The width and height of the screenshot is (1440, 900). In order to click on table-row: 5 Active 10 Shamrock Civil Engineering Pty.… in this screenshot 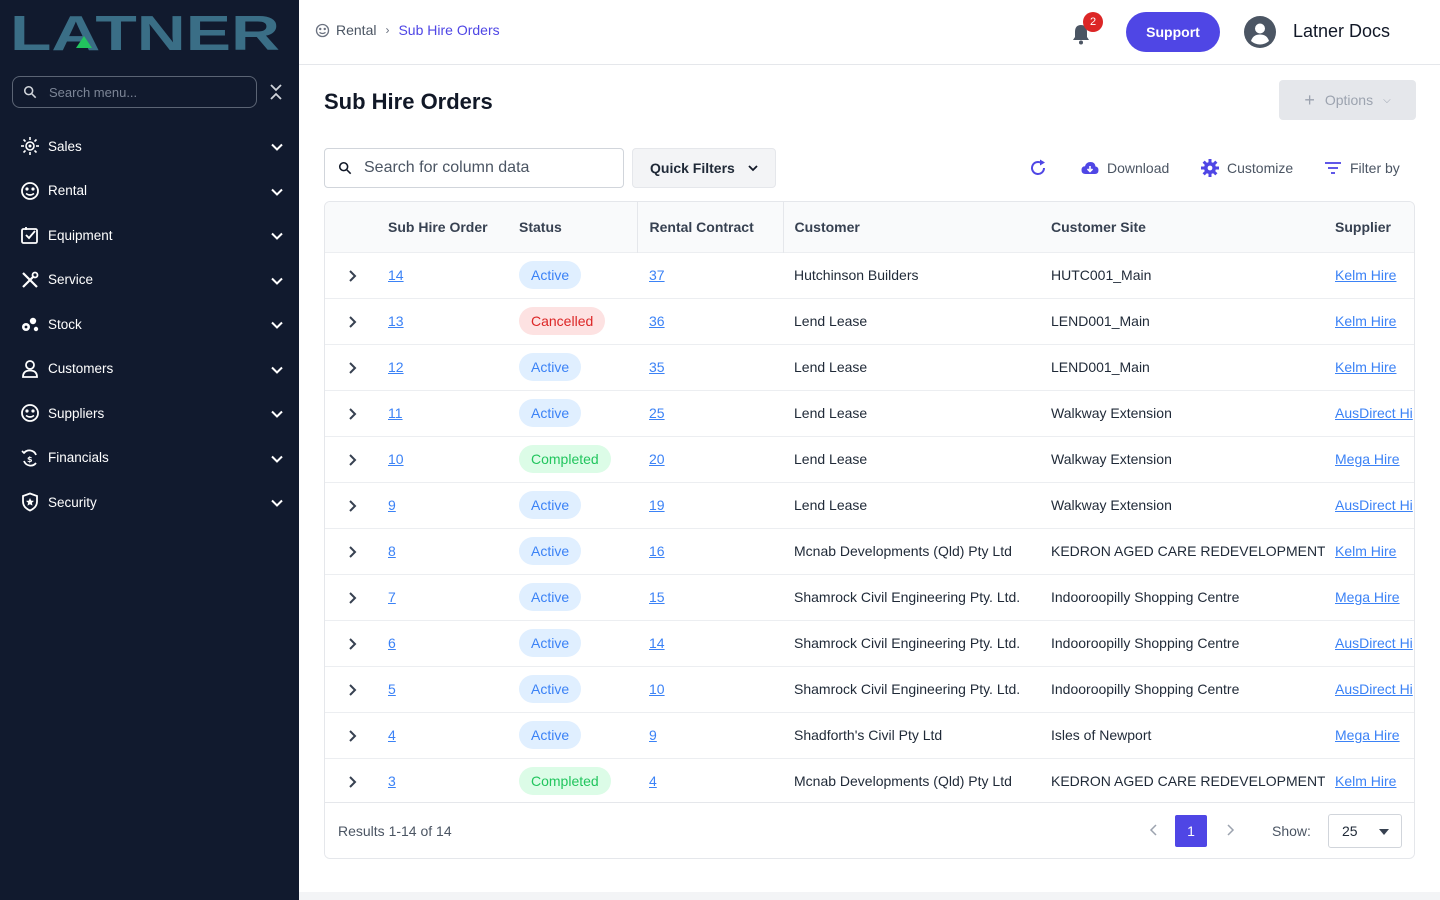, I will do `click(869, 689)`.